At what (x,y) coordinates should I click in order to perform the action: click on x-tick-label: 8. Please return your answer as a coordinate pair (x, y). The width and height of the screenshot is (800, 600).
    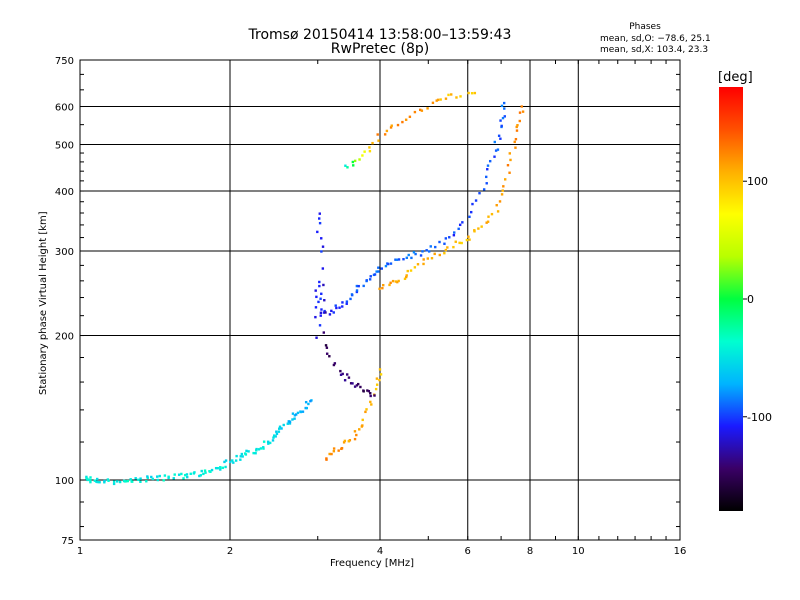
    Looking at the image, I should click on (530, 551).